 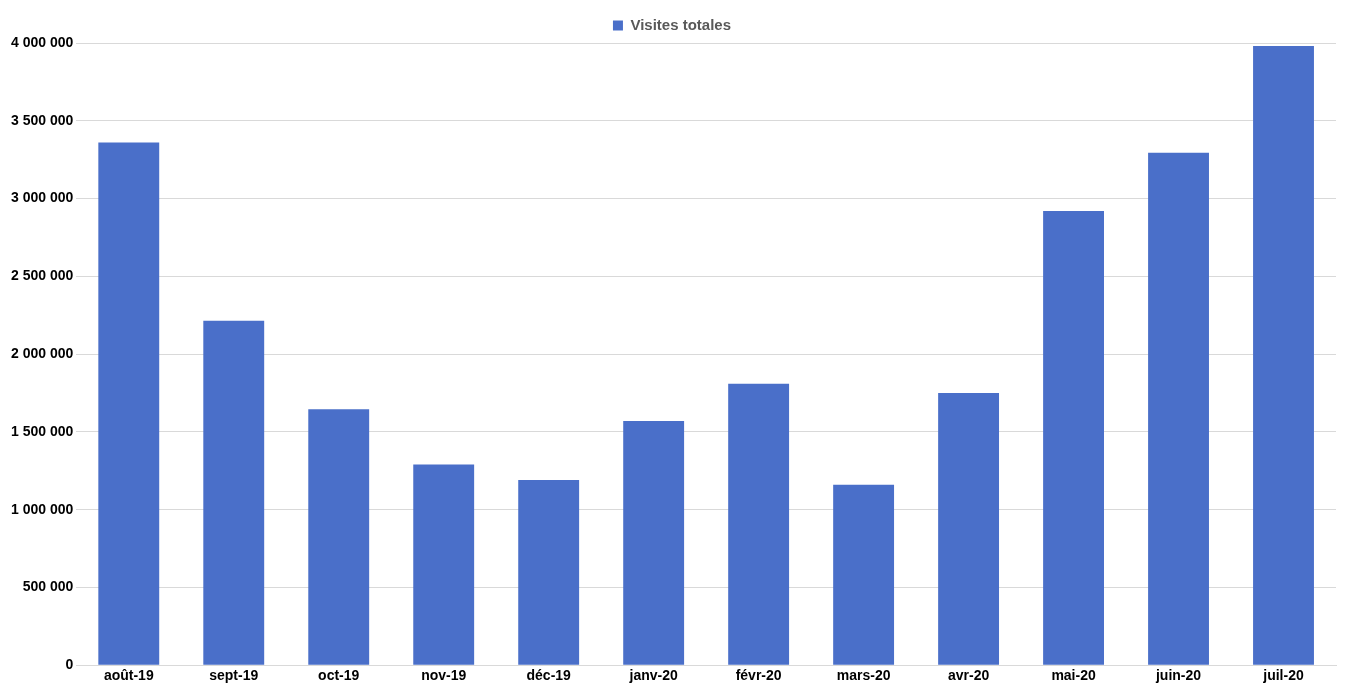 I want to click on x-tick-label: mars-20, so click(x=863, y=675).